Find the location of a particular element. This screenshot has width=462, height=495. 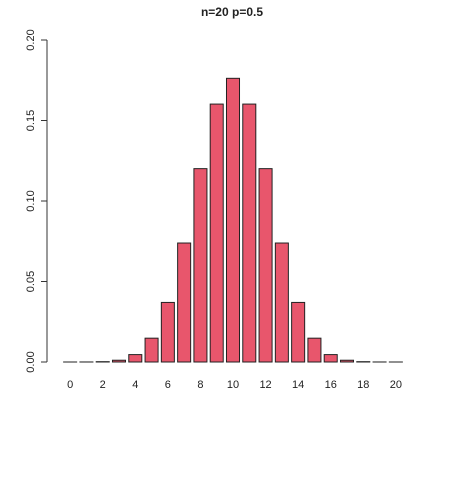

x-tick-label: 6 is located at coordinates (168, 385).